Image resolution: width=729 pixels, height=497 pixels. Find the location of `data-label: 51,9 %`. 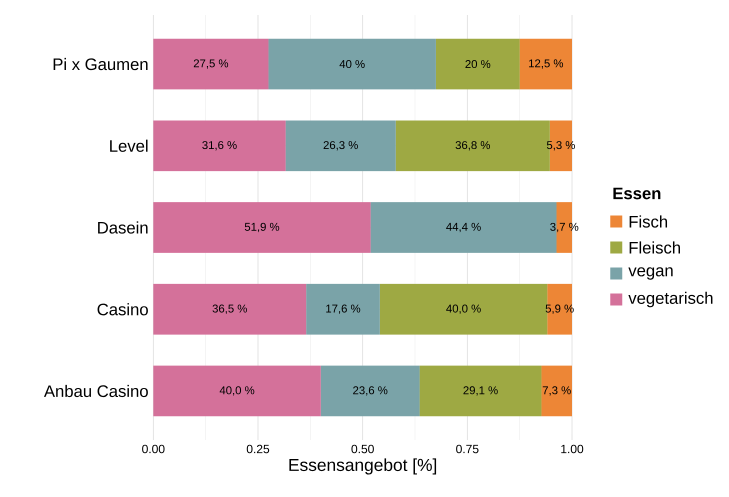

data-label: 51,9 % is located at coordinates (262, 227).